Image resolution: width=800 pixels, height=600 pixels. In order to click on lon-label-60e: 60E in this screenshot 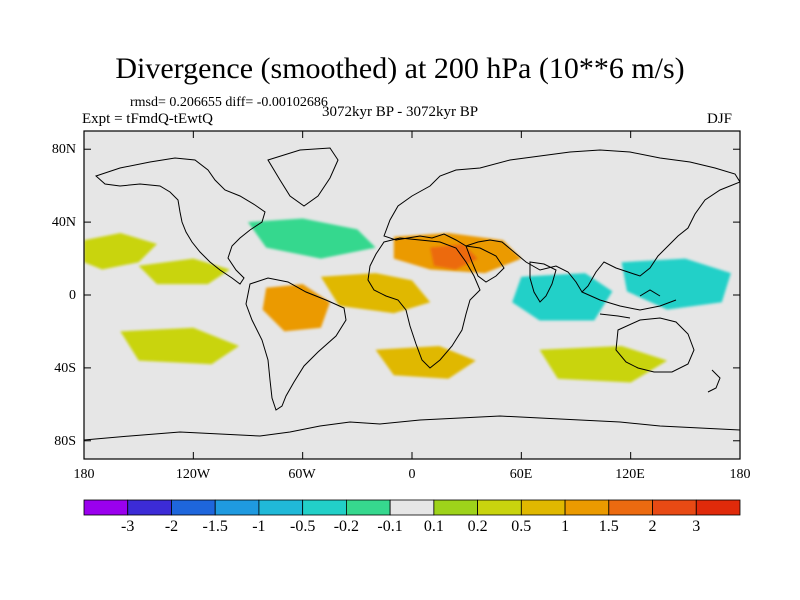, I will do `click(521, 474)`.